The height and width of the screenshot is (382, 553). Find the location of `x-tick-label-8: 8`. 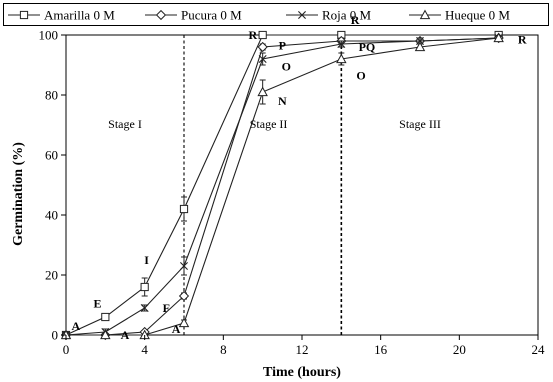

x-tick-label-8: 8 is located at coordinates (223, 349).